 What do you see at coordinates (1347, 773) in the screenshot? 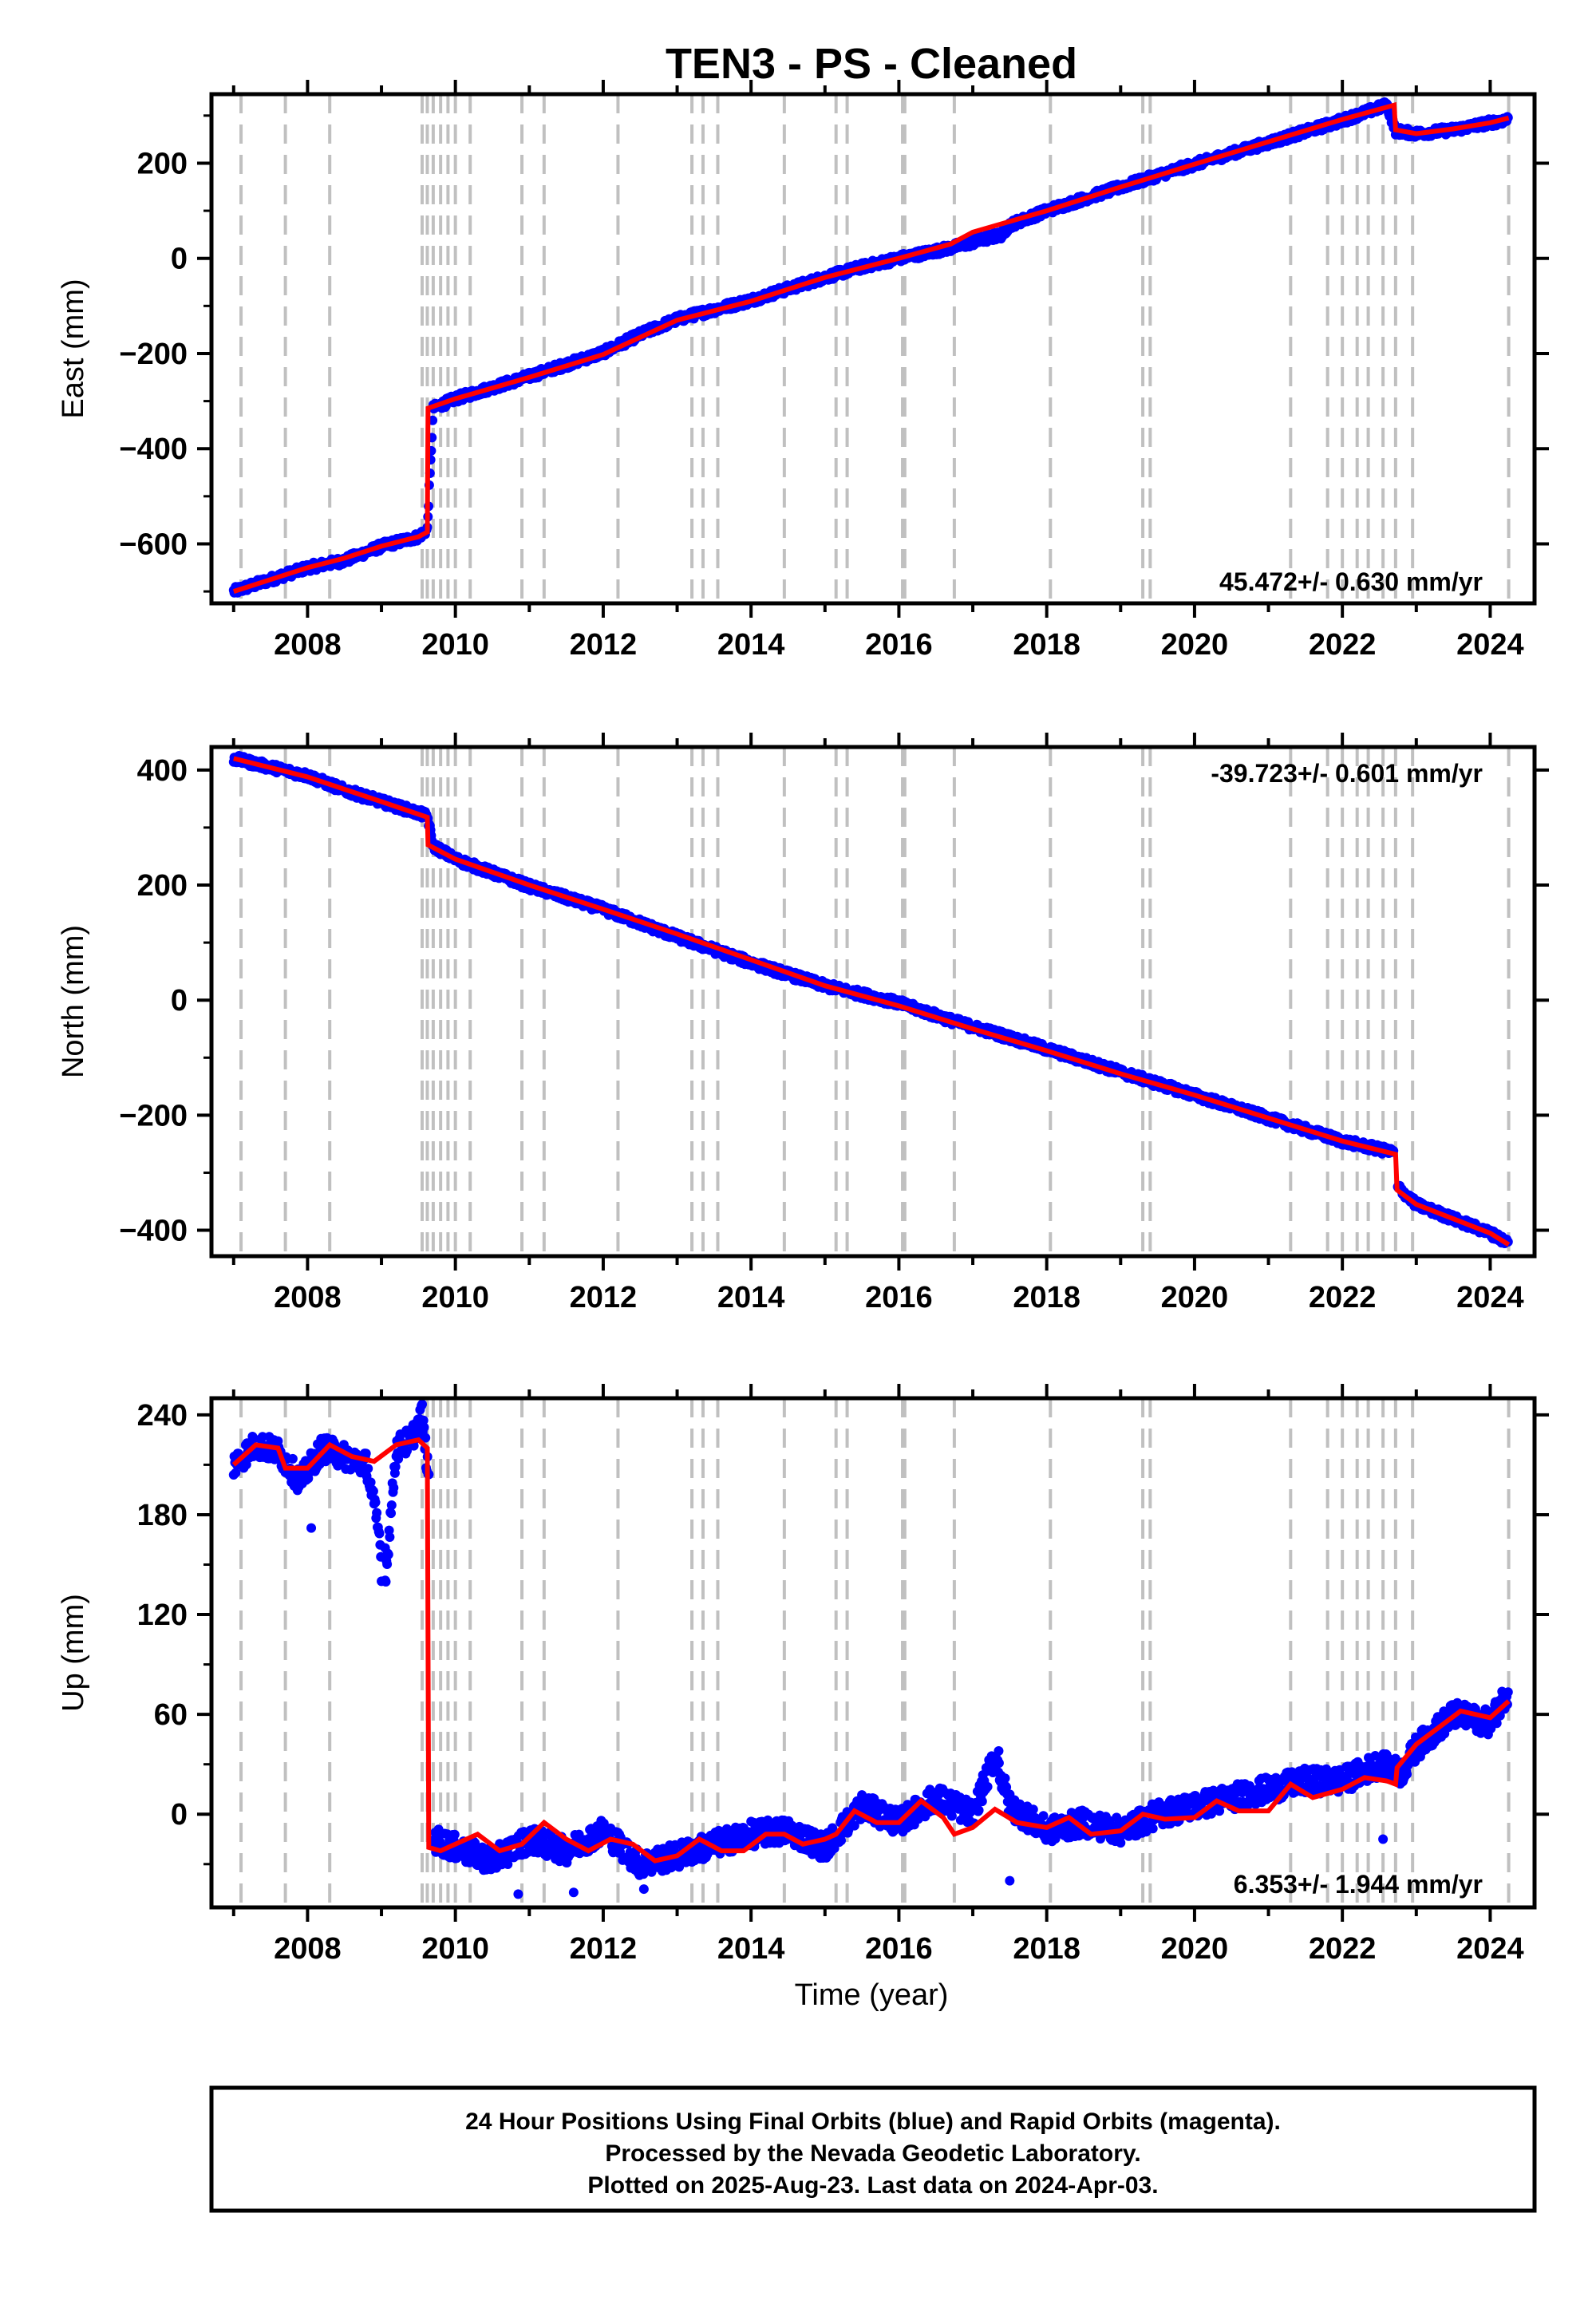
I see `rate-label: -39.723+/- 0.601 mm/yr` at bounding box center [1347, 773].